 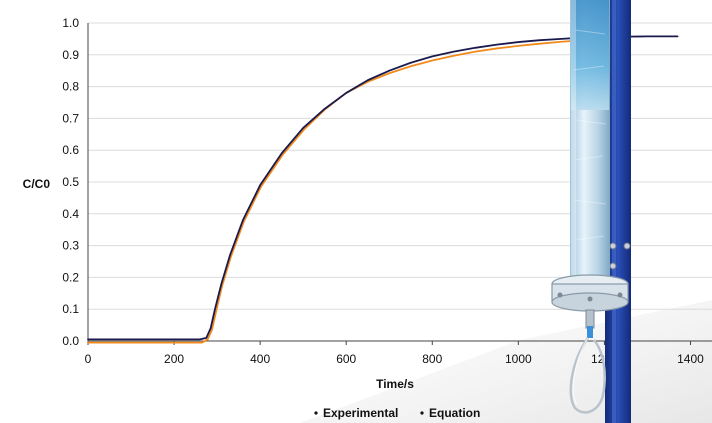 What do you see at coordinates (432, 359) in the screenshot?
I see `x-tick-label: 800` at bounding box center [432, 359].